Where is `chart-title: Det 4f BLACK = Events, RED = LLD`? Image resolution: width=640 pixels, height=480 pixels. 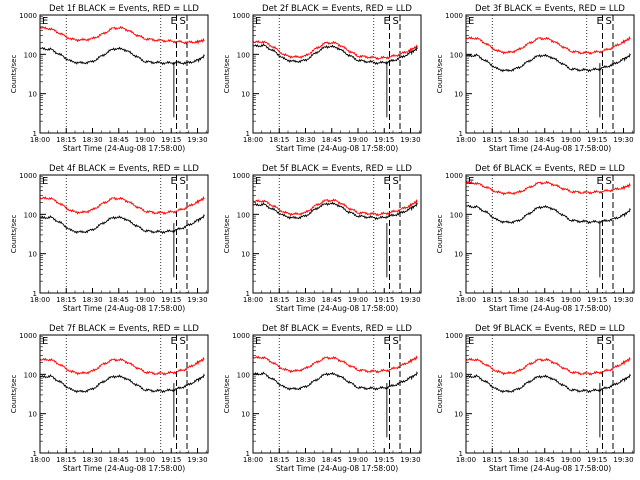 chart-title: Det 4f BLACK = Events, RED = LLD is located at coordinates (124, 169).